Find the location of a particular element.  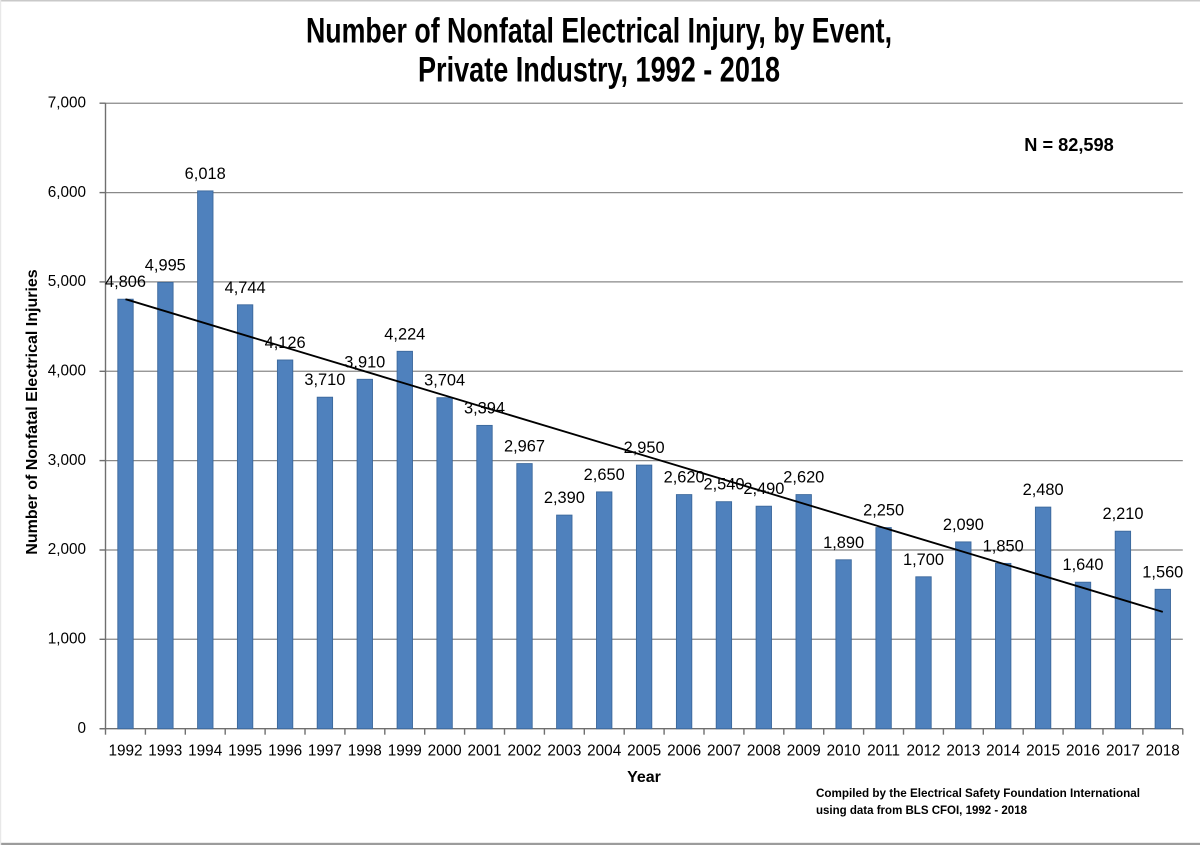

svg-text: 2001 is located at coordinates (484, 751).